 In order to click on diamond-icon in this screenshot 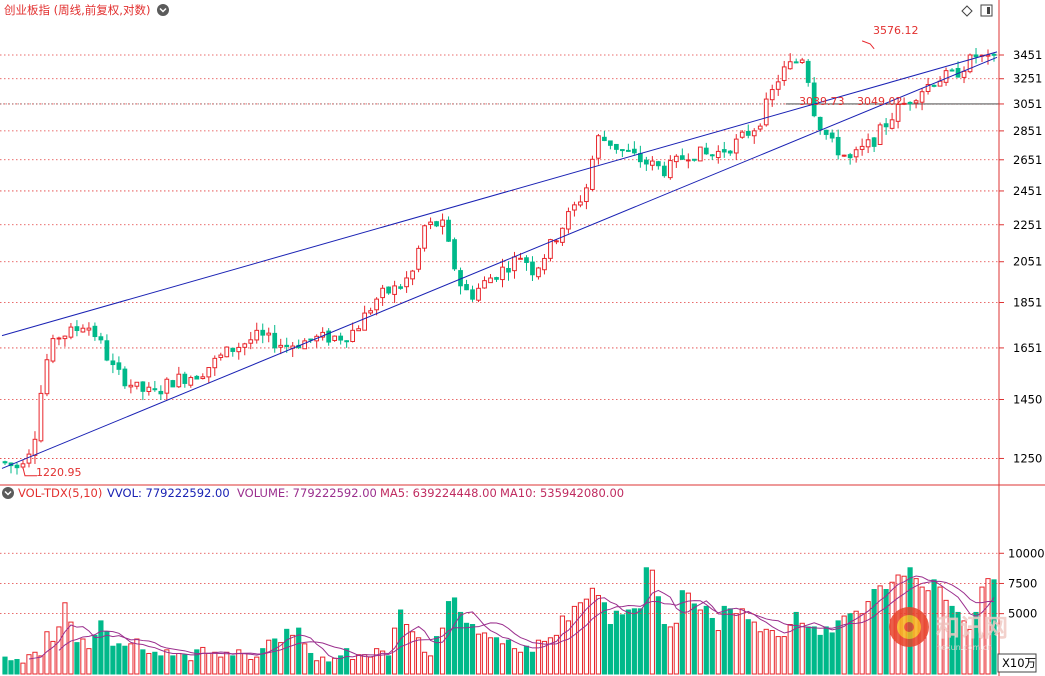, I will do `click(967, 11)`.